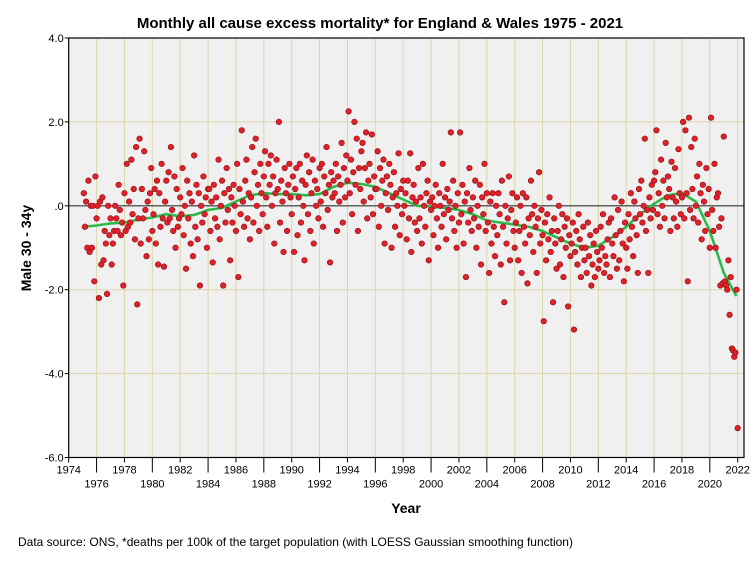  What do you see at coordinates (59, 207) in the screenshot?
I see `y-tick-label: .0` at bounding box center [59, 207].